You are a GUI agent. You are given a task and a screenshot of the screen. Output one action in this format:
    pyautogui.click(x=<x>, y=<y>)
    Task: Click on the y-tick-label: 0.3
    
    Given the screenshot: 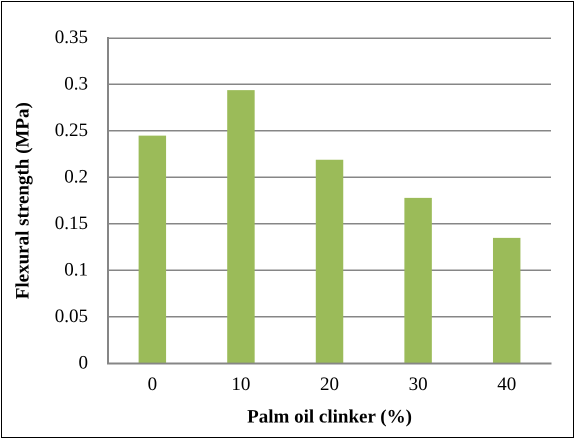 What is the action you would take?
    pyautogui.click(x=76, y=83)
    